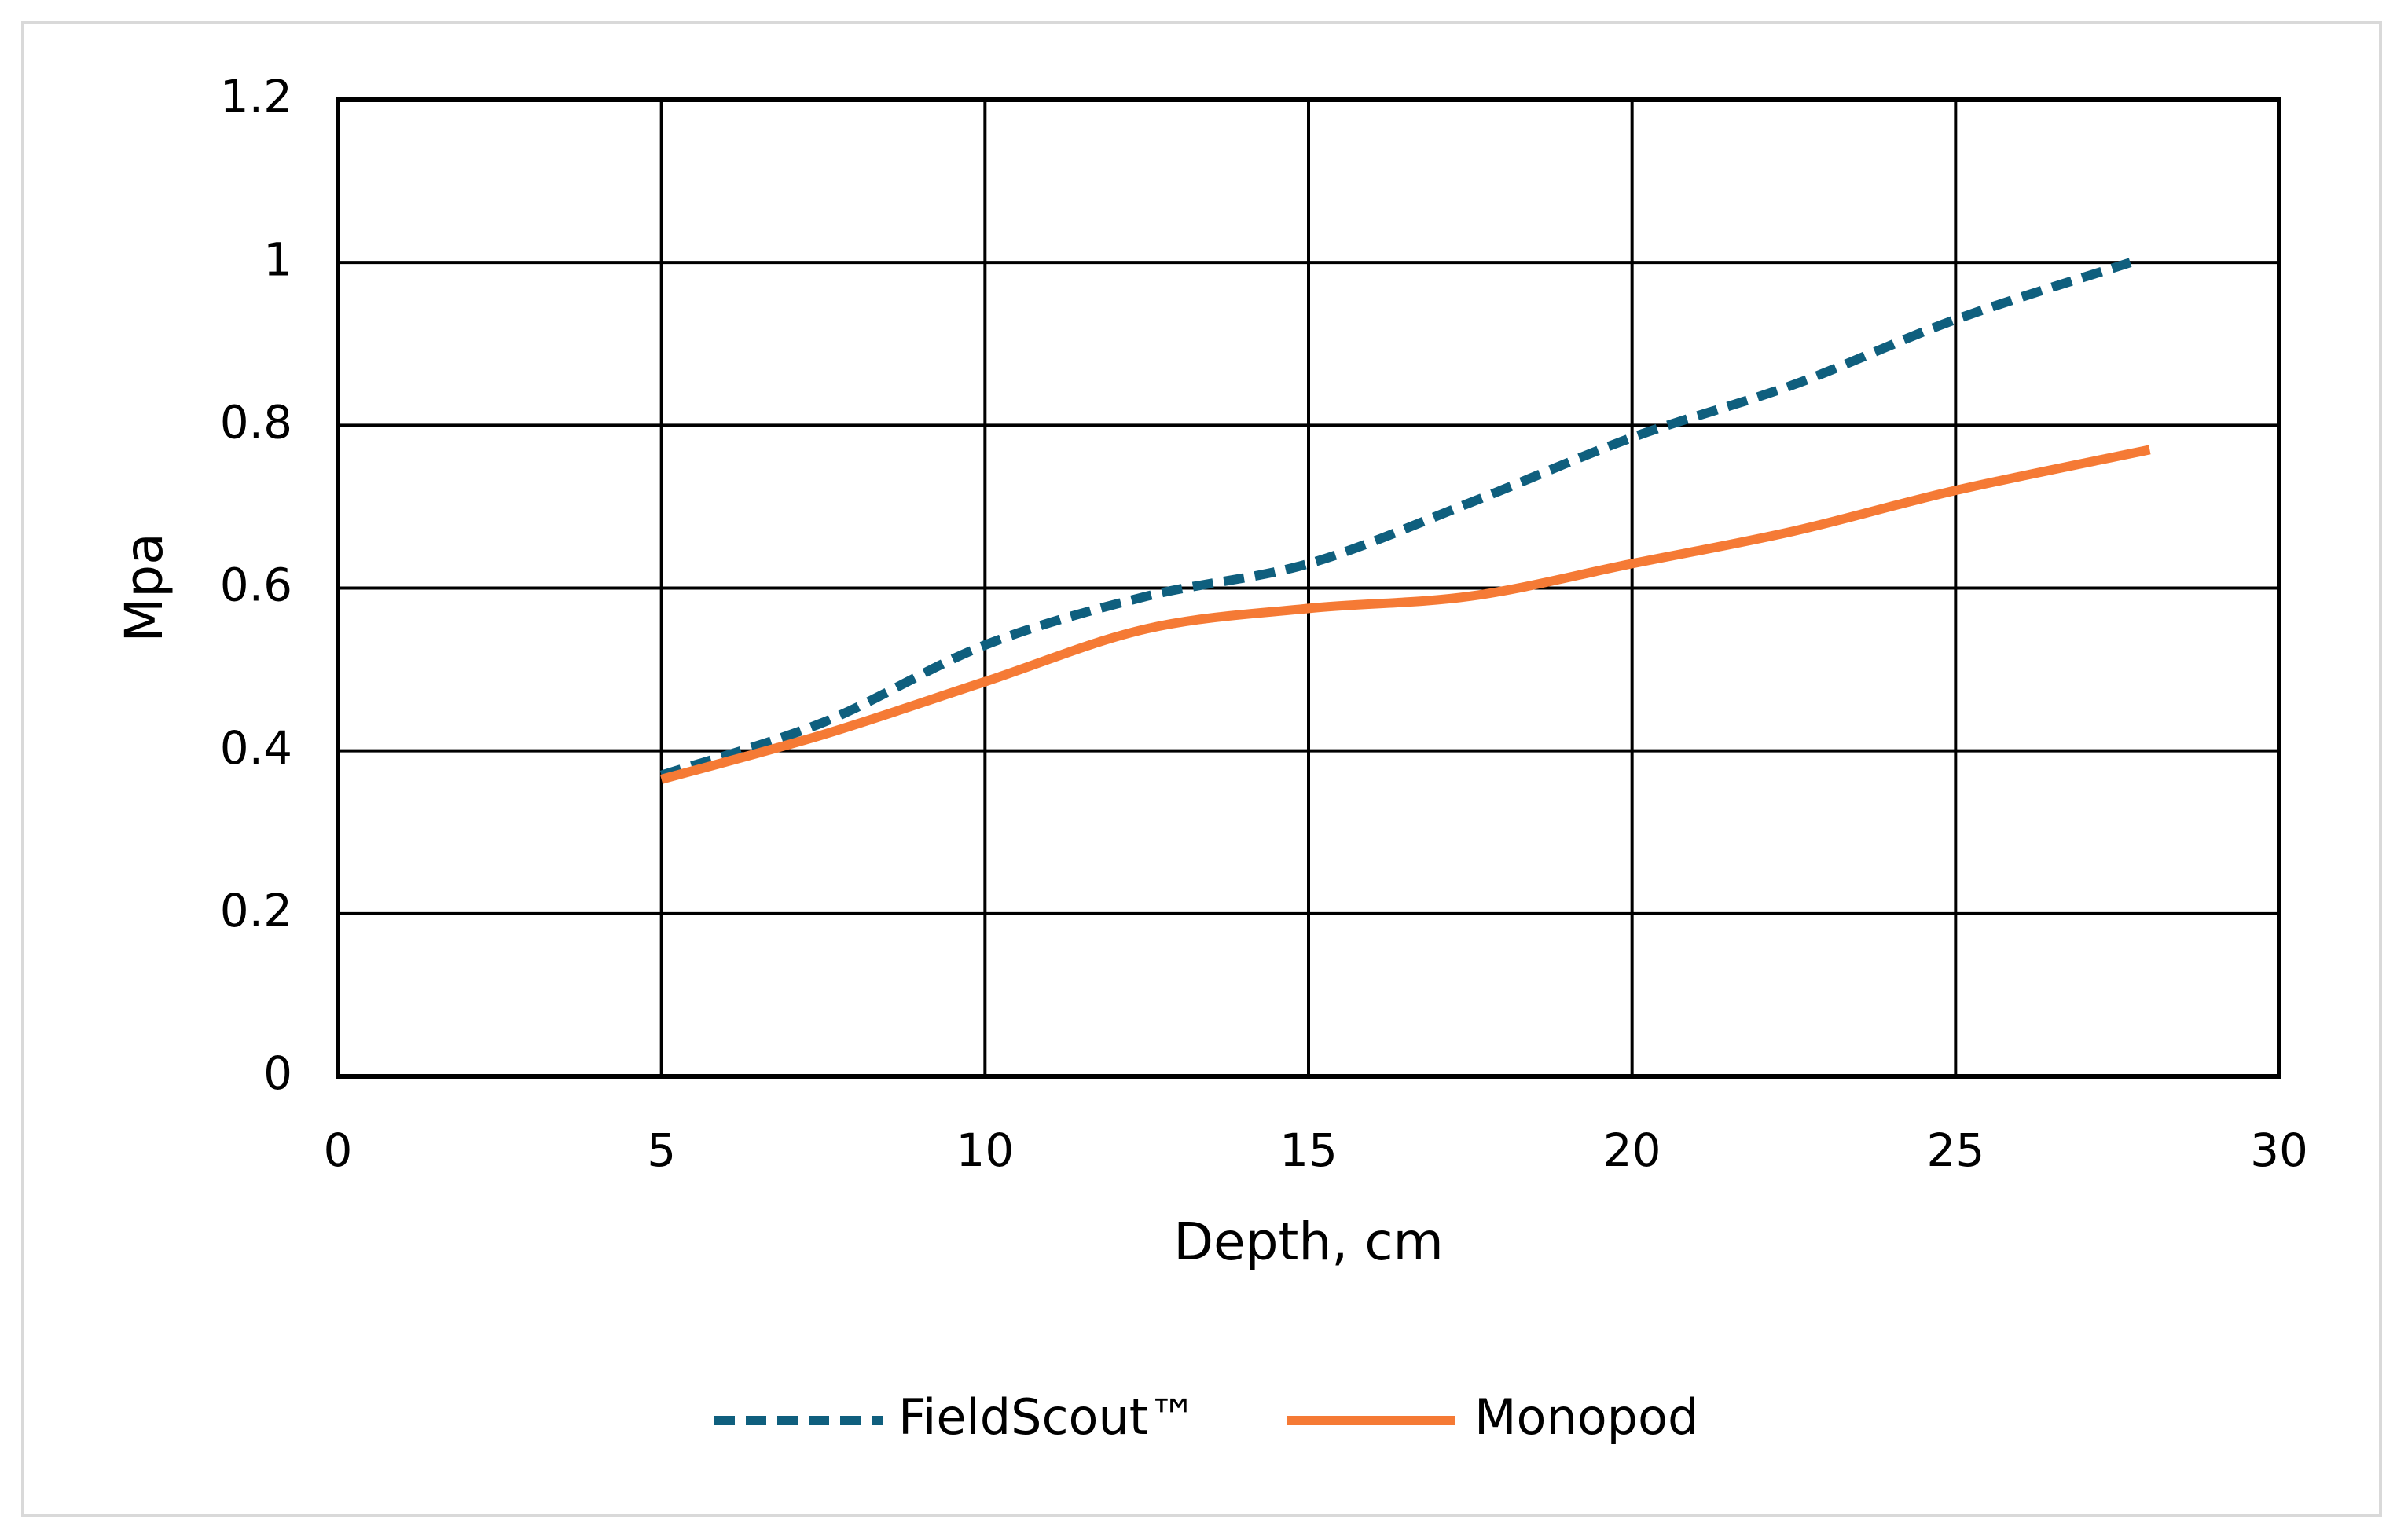  What do you see at coordinates (277, 259) in the screenshot?
I see `y-tick-label: 1` at bounding box center [277, 259].